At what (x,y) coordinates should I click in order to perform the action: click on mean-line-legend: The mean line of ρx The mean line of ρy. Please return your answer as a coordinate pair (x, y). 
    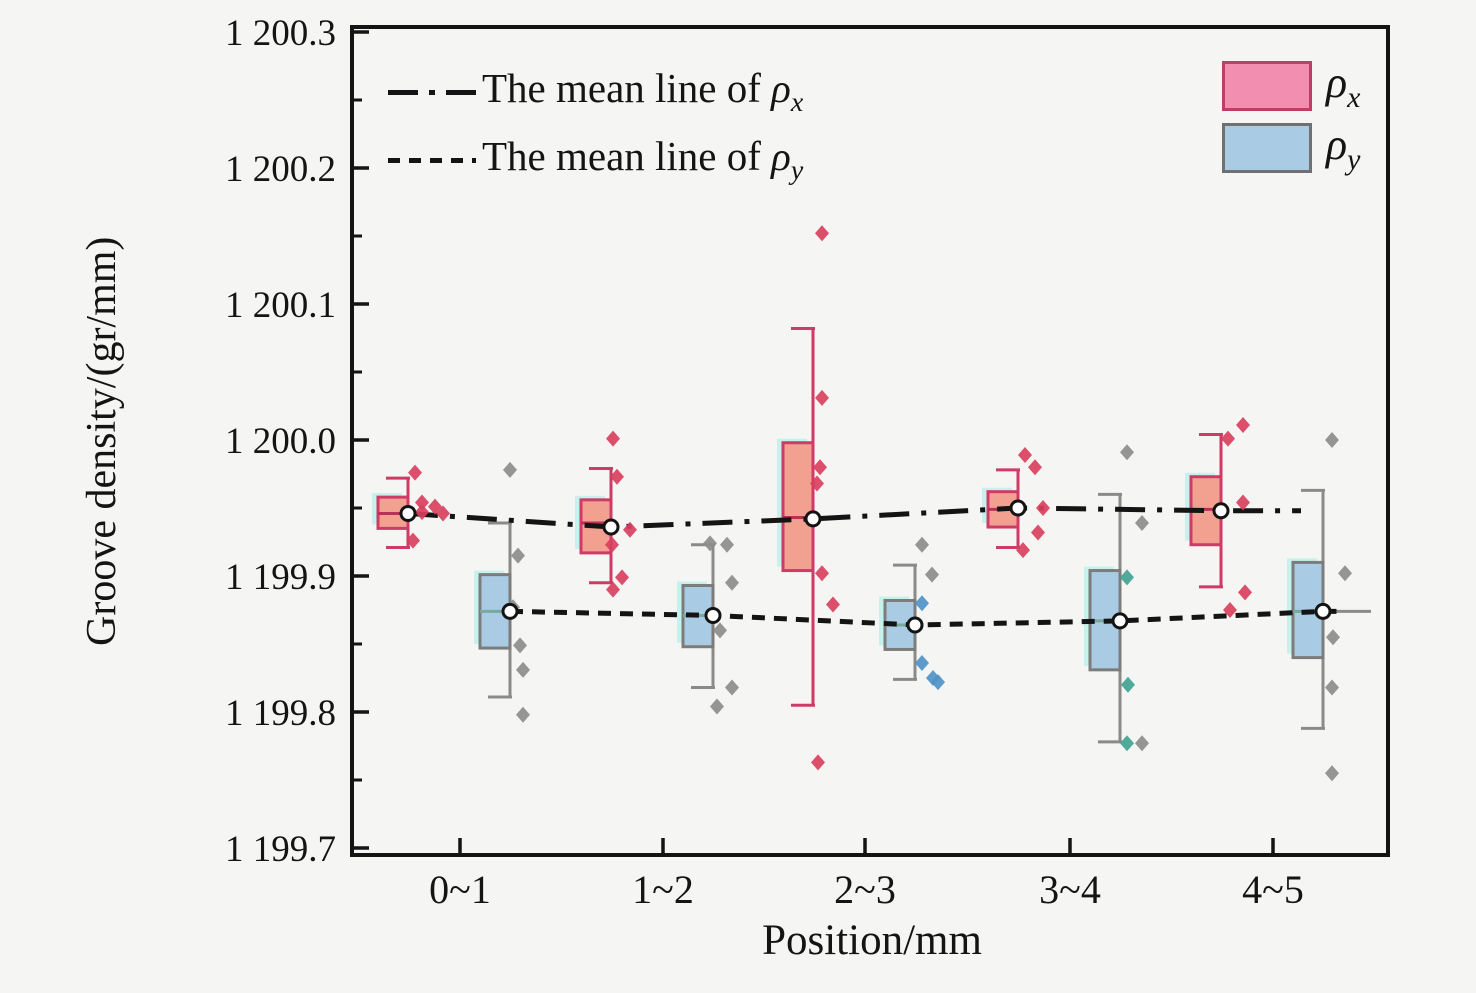
    Looking at the image, I should click on (595, 126).